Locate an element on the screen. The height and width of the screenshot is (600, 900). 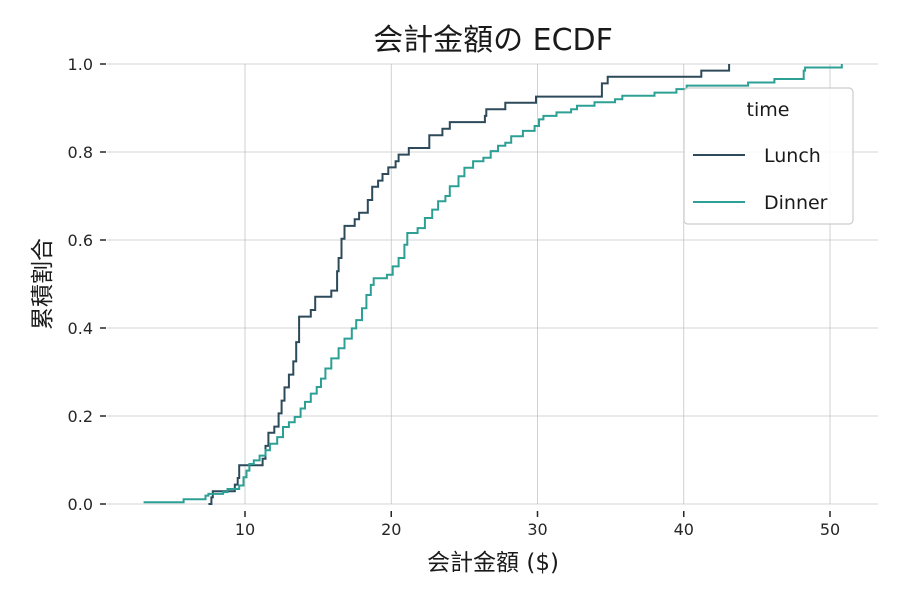
y-axis-label: 累積割合 is located at coordinates (43, 284).